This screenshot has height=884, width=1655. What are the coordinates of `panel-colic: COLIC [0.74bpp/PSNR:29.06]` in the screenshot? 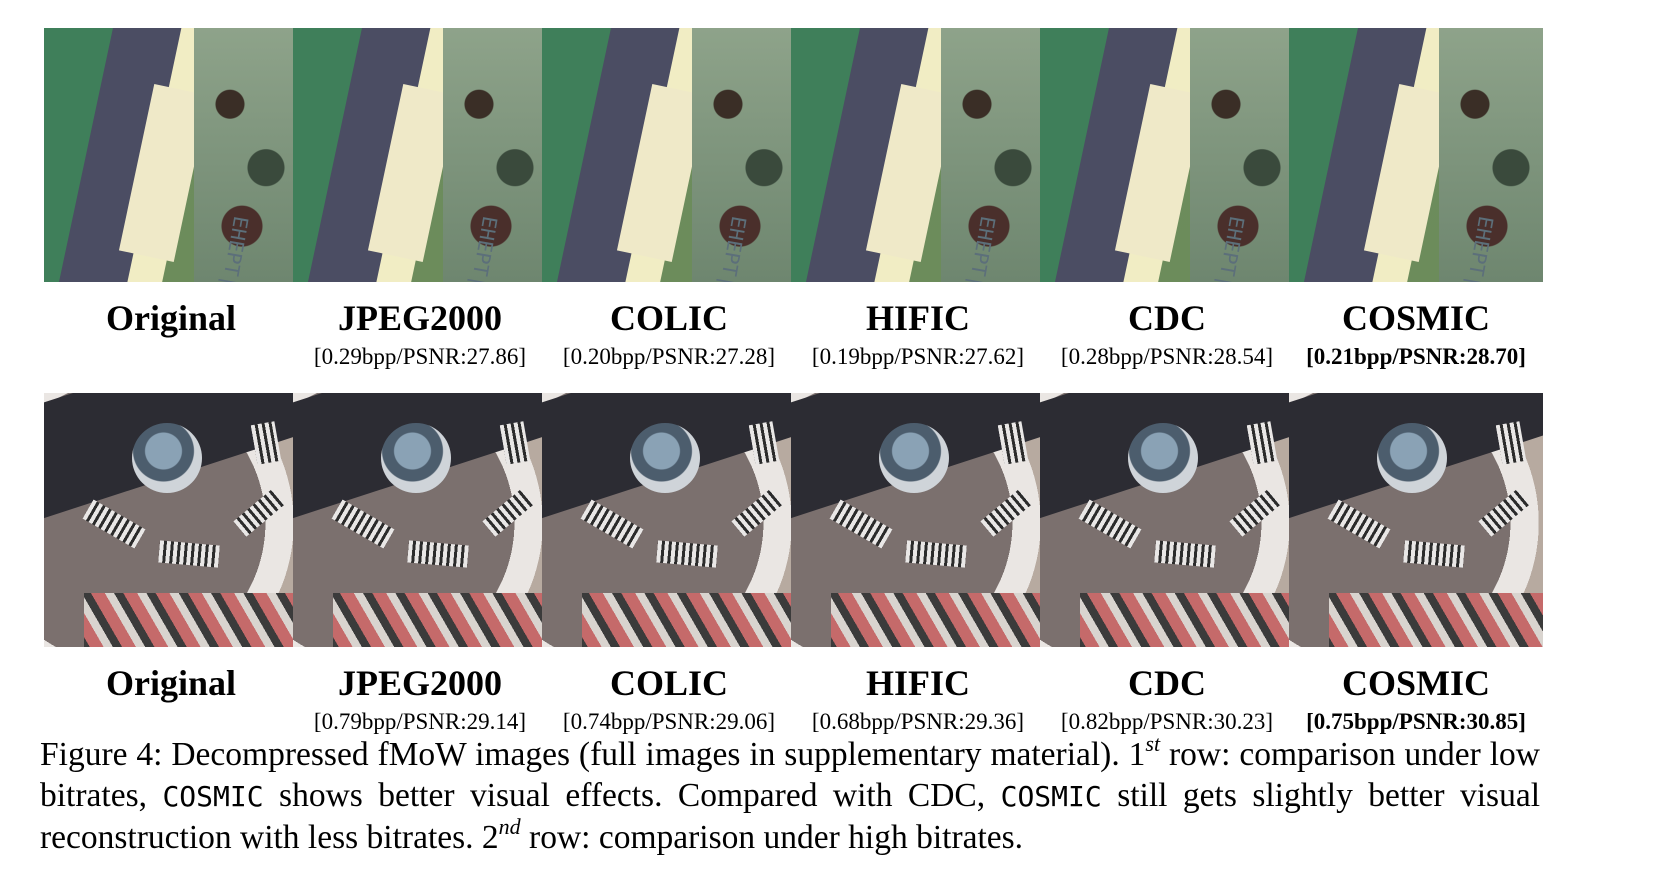 It's located at (669, 563).